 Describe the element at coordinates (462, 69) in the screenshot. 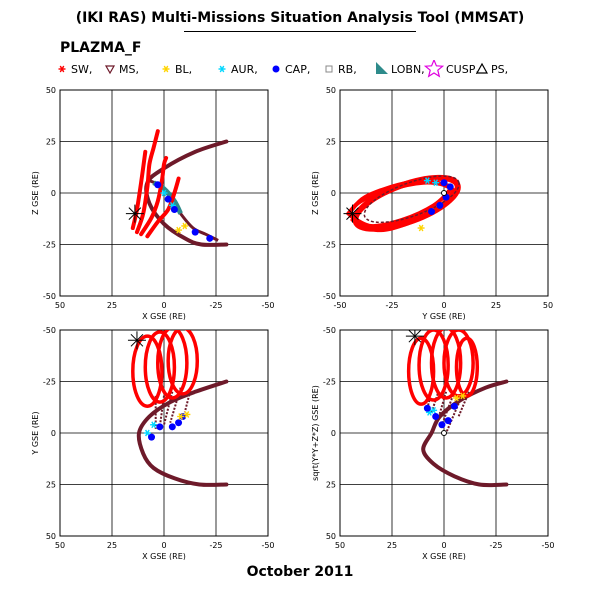

I see `legend-label: CUSP,` at that location.